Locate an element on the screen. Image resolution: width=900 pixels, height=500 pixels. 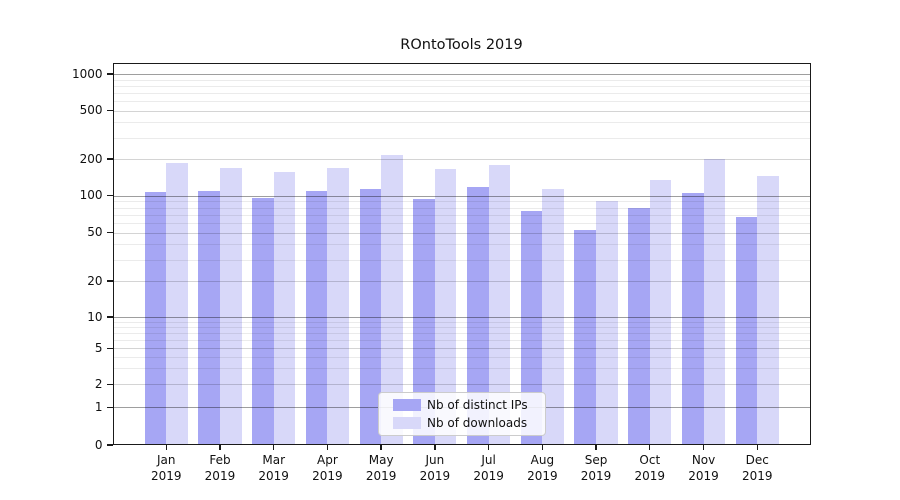
x-tick-month: Oct is located at coordinates (650, 460).